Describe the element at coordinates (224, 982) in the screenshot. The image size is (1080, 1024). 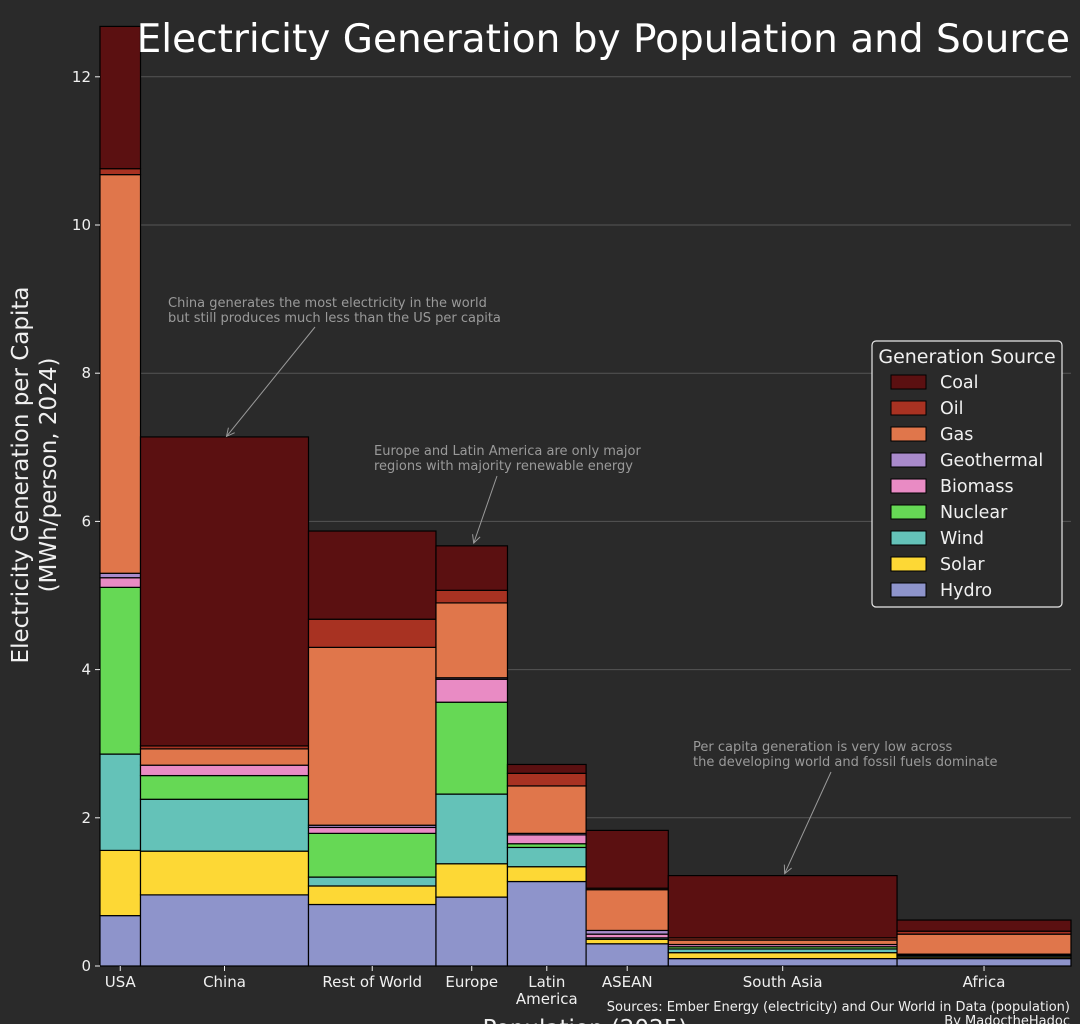
I see `x-tick-label: China` at that location.